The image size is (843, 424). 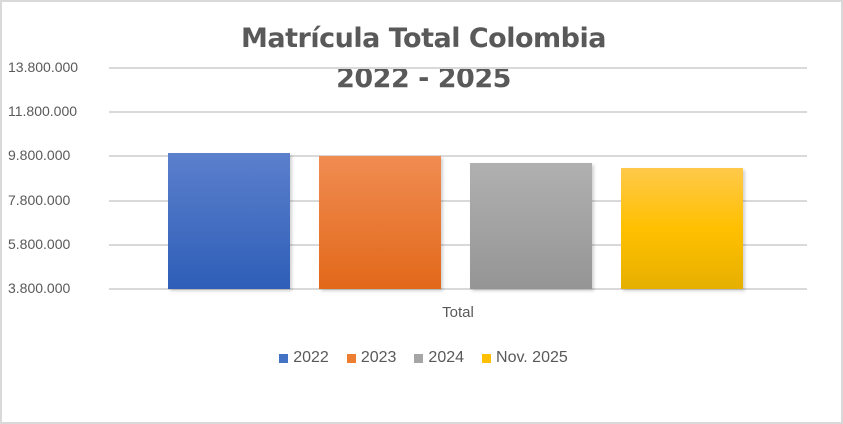 I want to click on legend: 2022 2023 2024 Nov. 2025, so click(x=422, y=358).